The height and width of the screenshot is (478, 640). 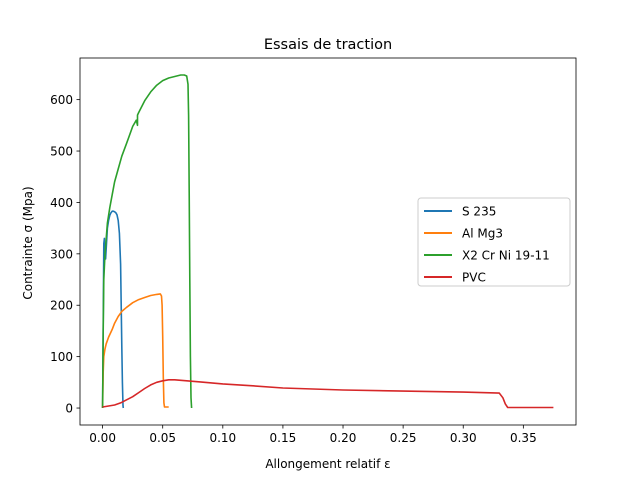 I want to click on legend-label: PVC, so click(x=474, y=278).